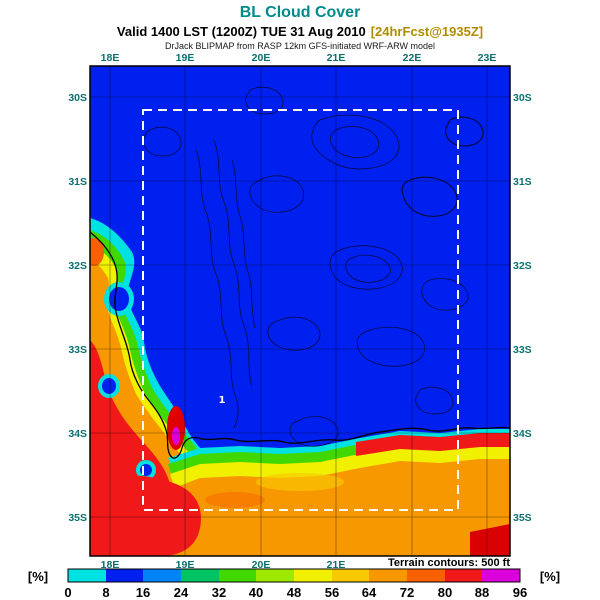  I want to click on lat-label-right: 33S, so click(522, 350).